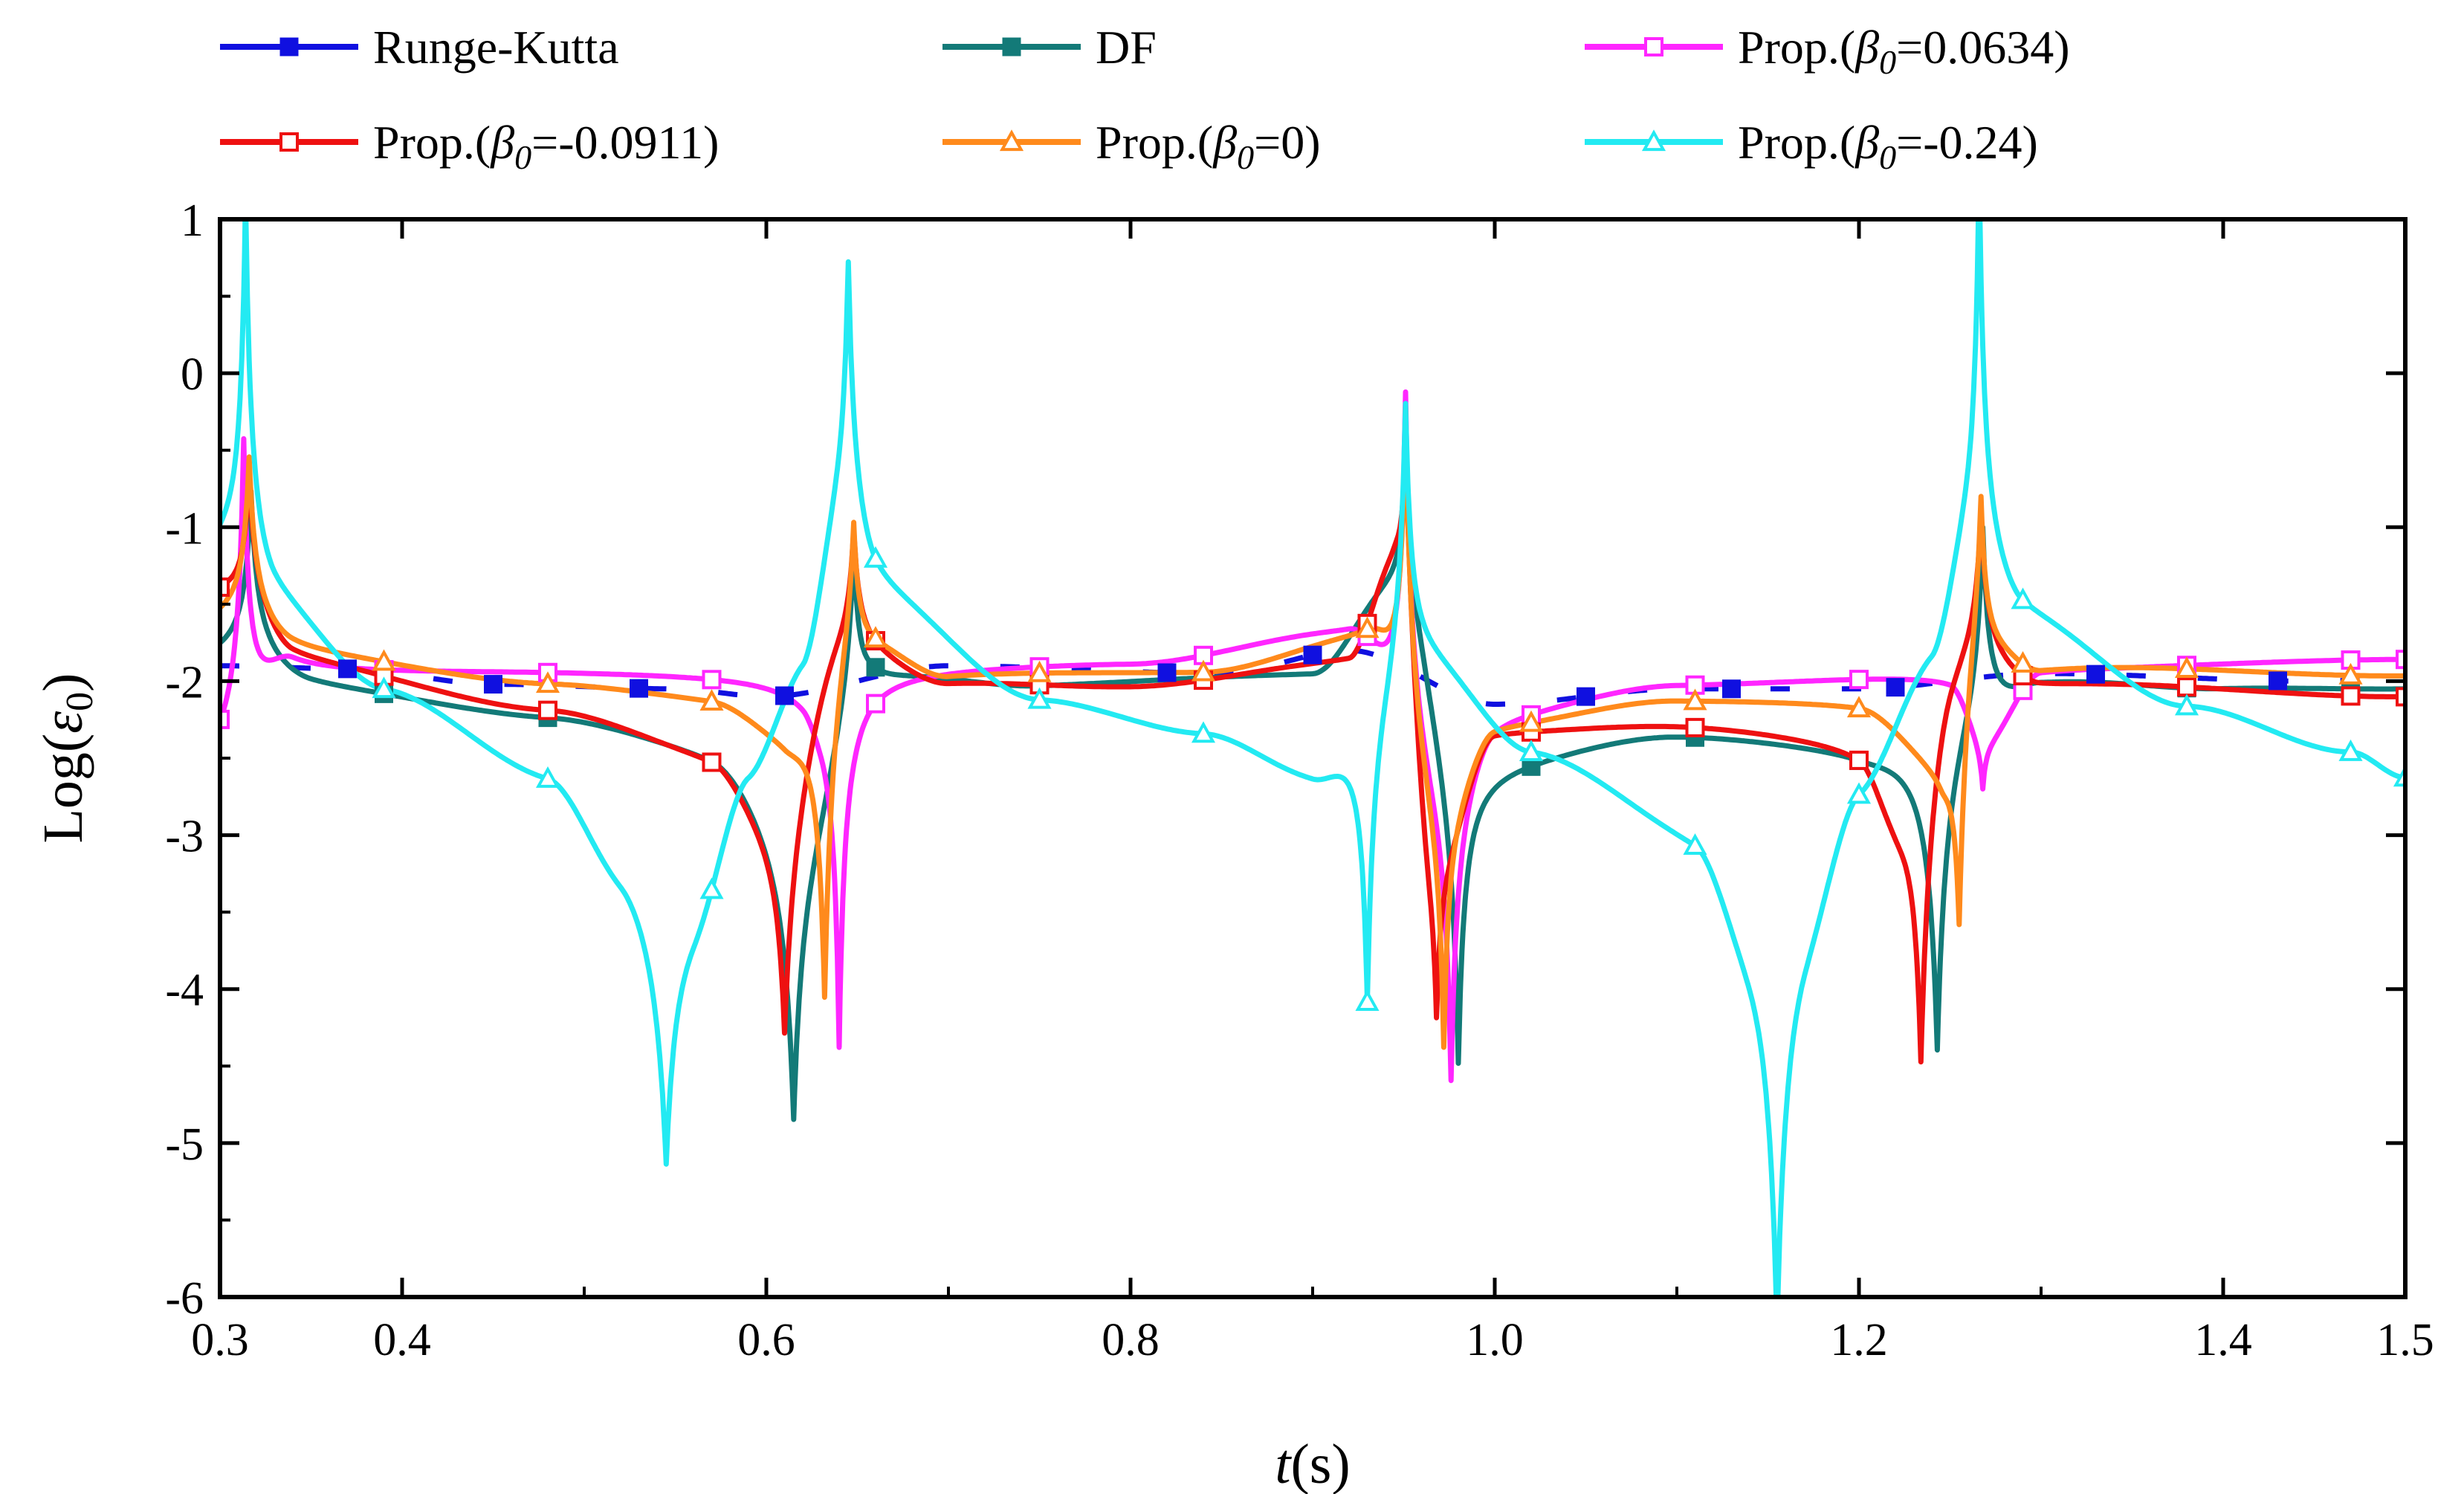 This screenshot has height=1494, width=2464. I want to click on y-axis-title-prefix: Log, so click(63, 797).